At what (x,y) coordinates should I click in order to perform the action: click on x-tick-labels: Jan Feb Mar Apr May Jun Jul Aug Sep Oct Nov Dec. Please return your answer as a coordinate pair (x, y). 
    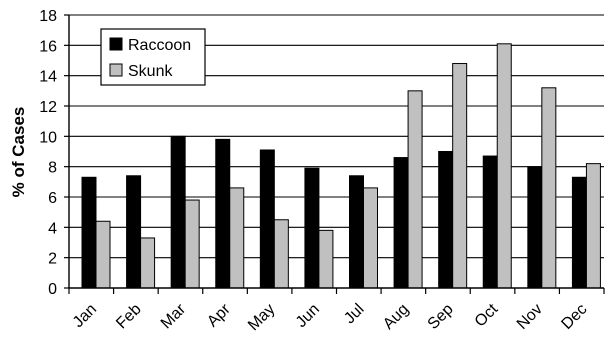
    Looking at the image, I should click on (330, 317).